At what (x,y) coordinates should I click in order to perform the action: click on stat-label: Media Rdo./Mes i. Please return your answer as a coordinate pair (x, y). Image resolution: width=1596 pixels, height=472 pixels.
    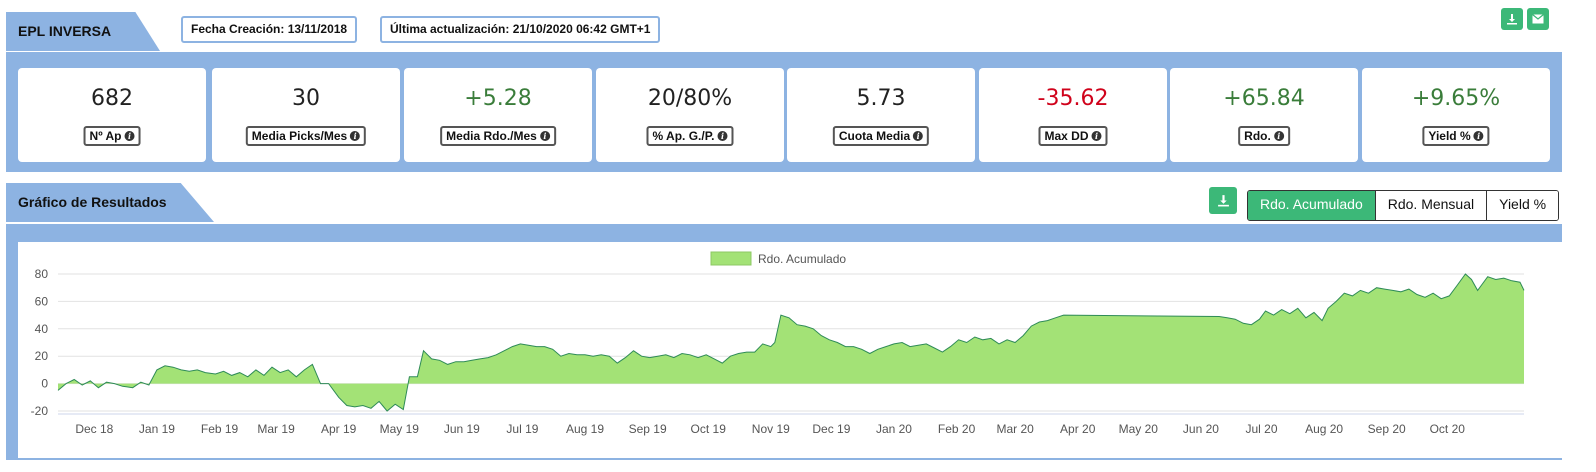
    Looking at the image, I should click on (498, 136).